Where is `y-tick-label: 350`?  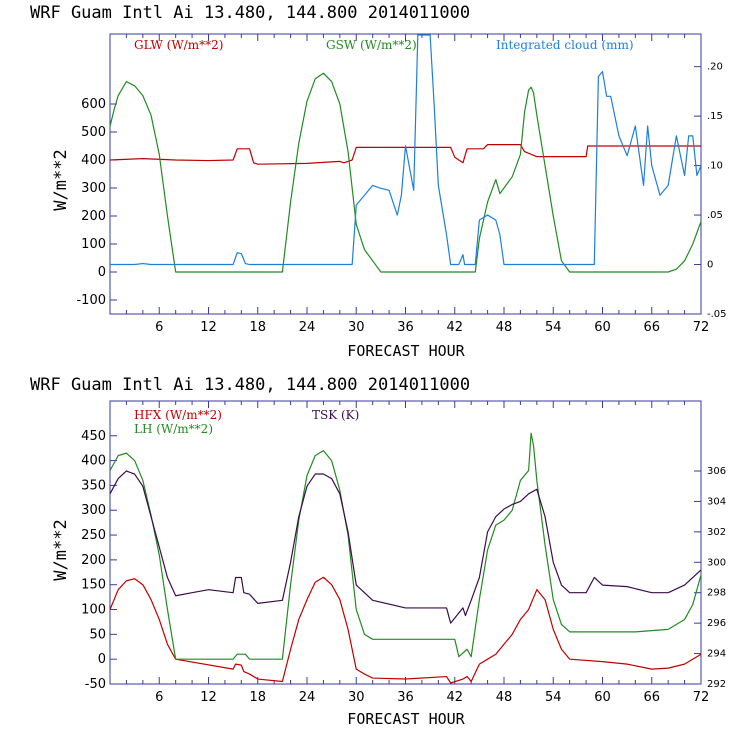
y-tick-label: 350 is located at coordinates (93, 485).